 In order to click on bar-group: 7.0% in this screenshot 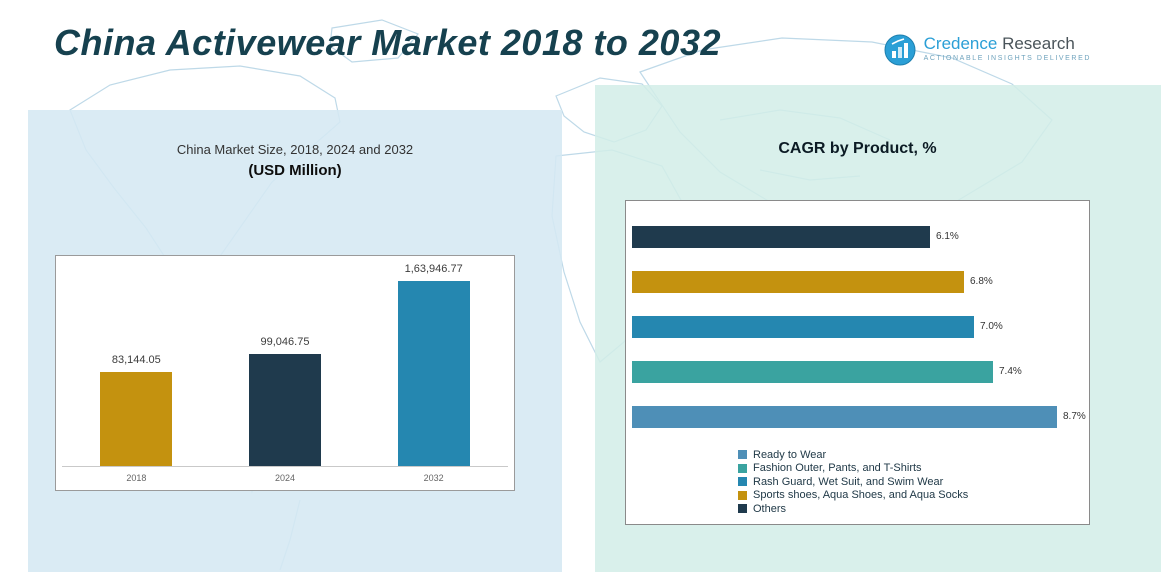, I will do `click(860, 326)`.